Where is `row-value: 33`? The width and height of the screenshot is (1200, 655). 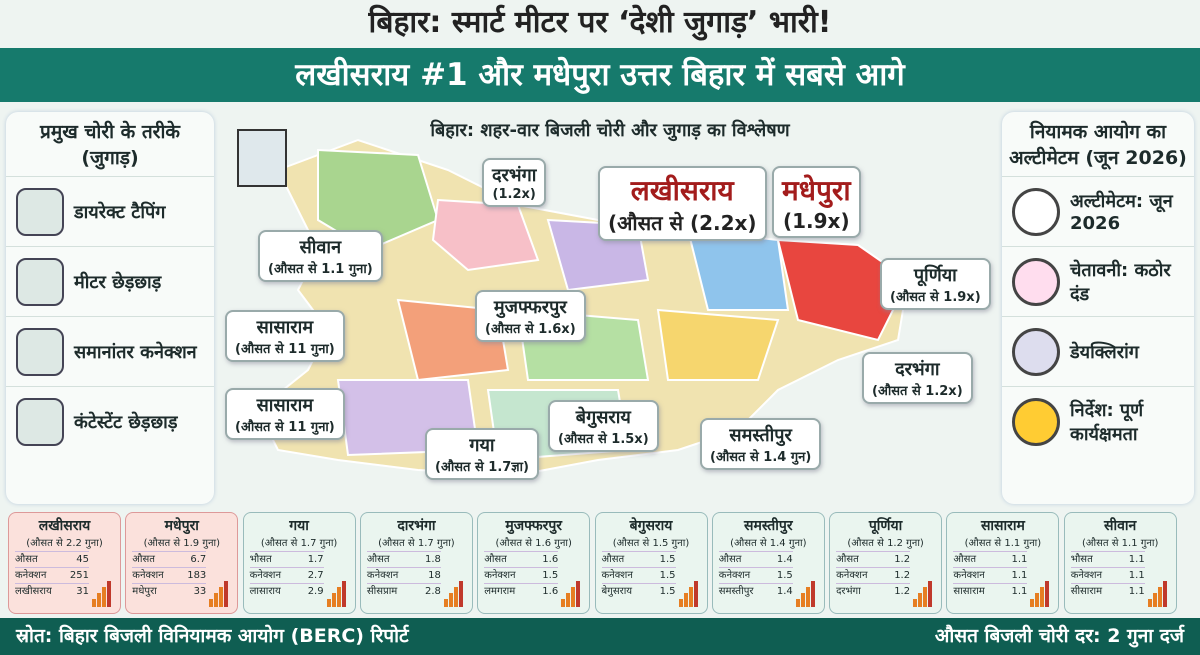 row-value: 33 is located at coordinates (200, 591).